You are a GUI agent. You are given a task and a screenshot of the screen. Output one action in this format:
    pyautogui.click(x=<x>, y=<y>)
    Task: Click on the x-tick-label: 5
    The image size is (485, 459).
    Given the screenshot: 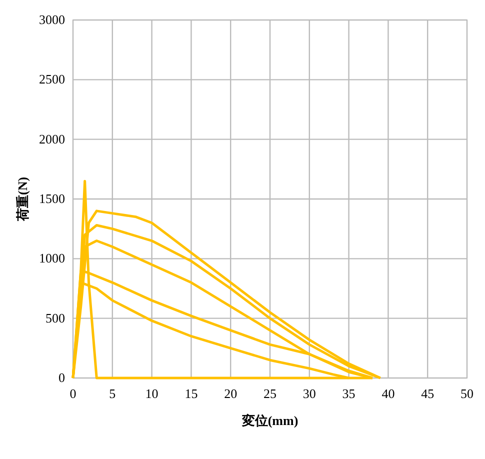 What is the action you would take?
    pyautogui.click(x=112, y=393)
    